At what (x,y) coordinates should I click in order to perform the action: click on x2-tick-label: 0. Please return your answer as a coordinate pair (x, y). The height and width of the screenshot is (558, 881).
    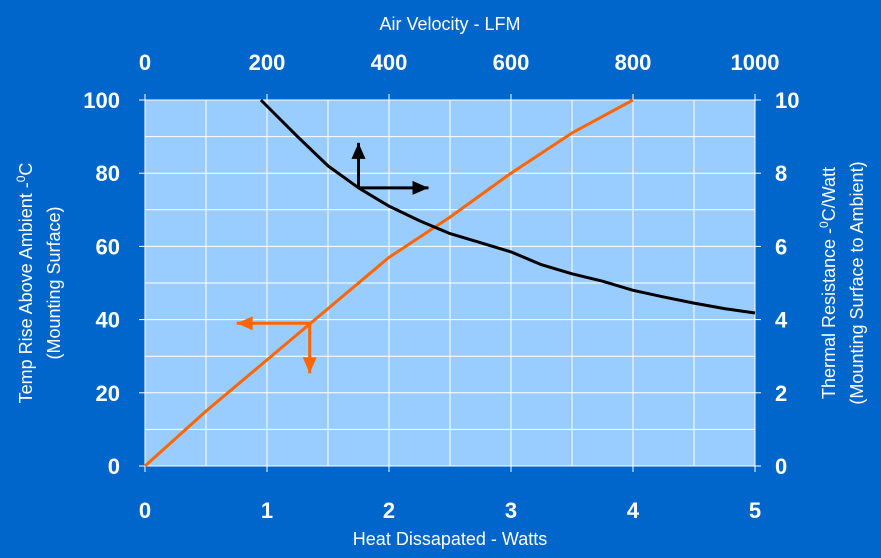
    Looking at the image, I should click on (145, 62).